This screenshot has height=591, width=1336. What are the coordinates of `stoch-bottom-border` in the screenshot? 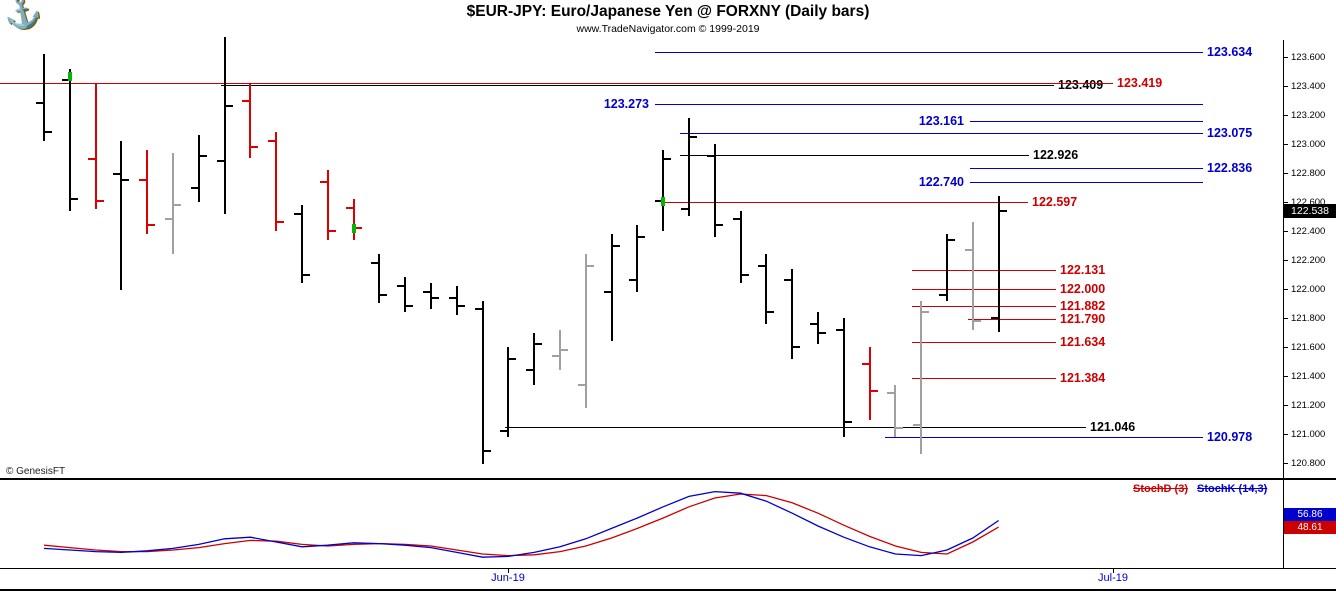 It's located at (668, 568).